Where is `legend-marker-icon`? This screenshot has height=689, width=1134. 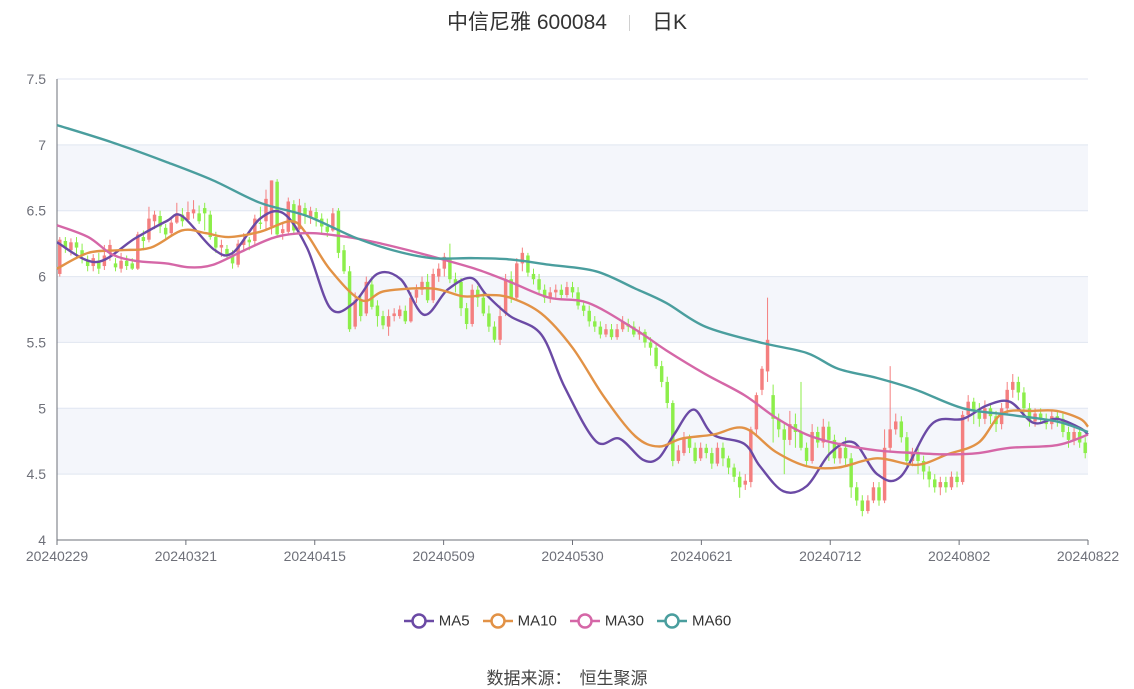
legend-marker-icon is located at coordinates (672, 621).